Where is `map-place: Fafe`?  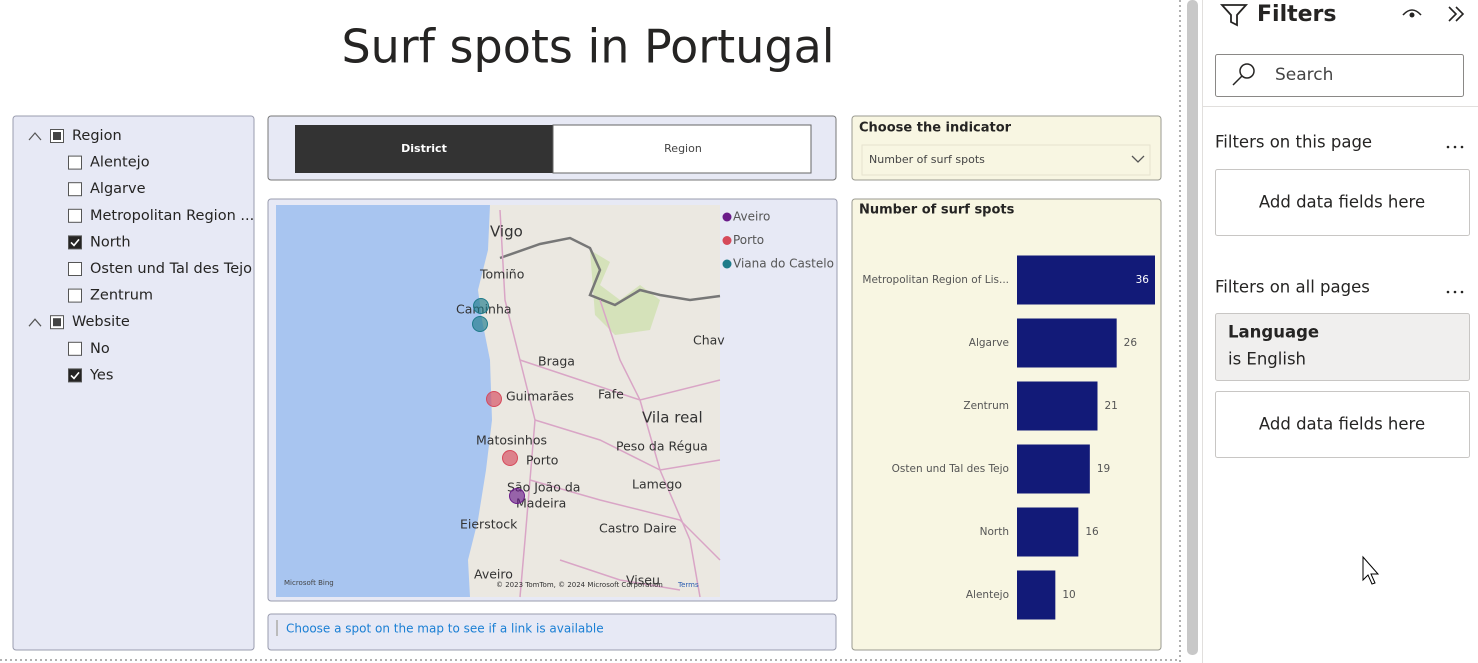 map-place: Fafe is located at coordinates (611, 394).